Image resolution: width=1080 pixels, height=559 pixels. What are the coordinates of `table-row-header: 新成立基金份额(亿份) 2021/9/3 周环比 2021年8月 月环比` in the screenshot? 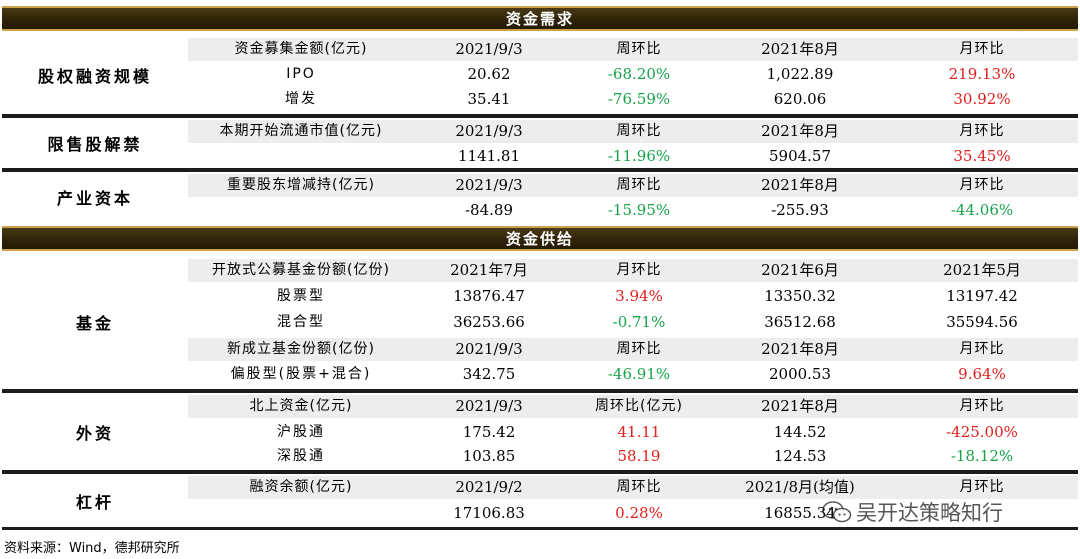 It's located at (633, 349).